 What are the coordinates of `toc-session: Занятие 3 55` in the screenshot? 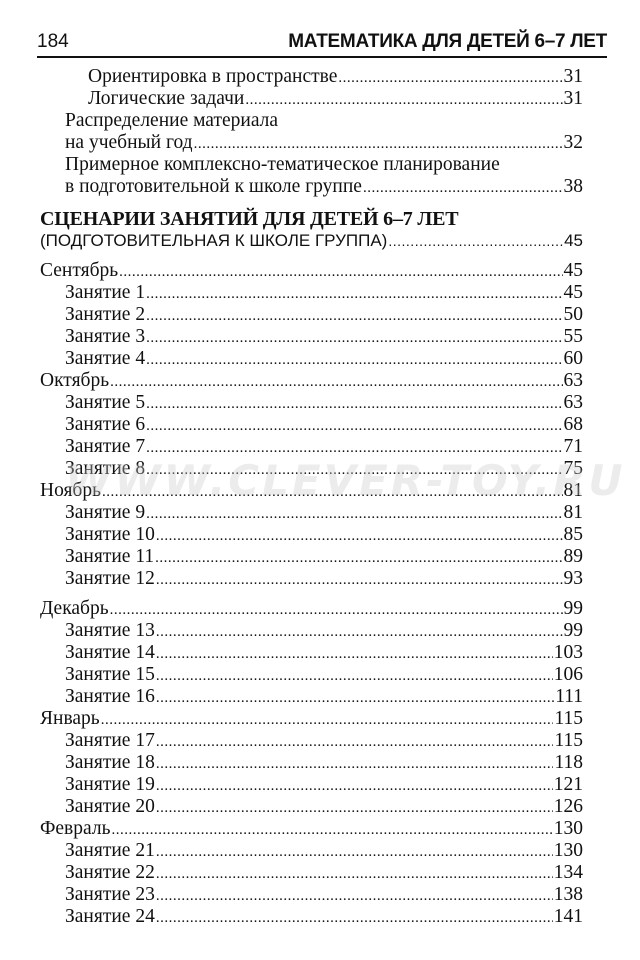 It's located at (320, 337).